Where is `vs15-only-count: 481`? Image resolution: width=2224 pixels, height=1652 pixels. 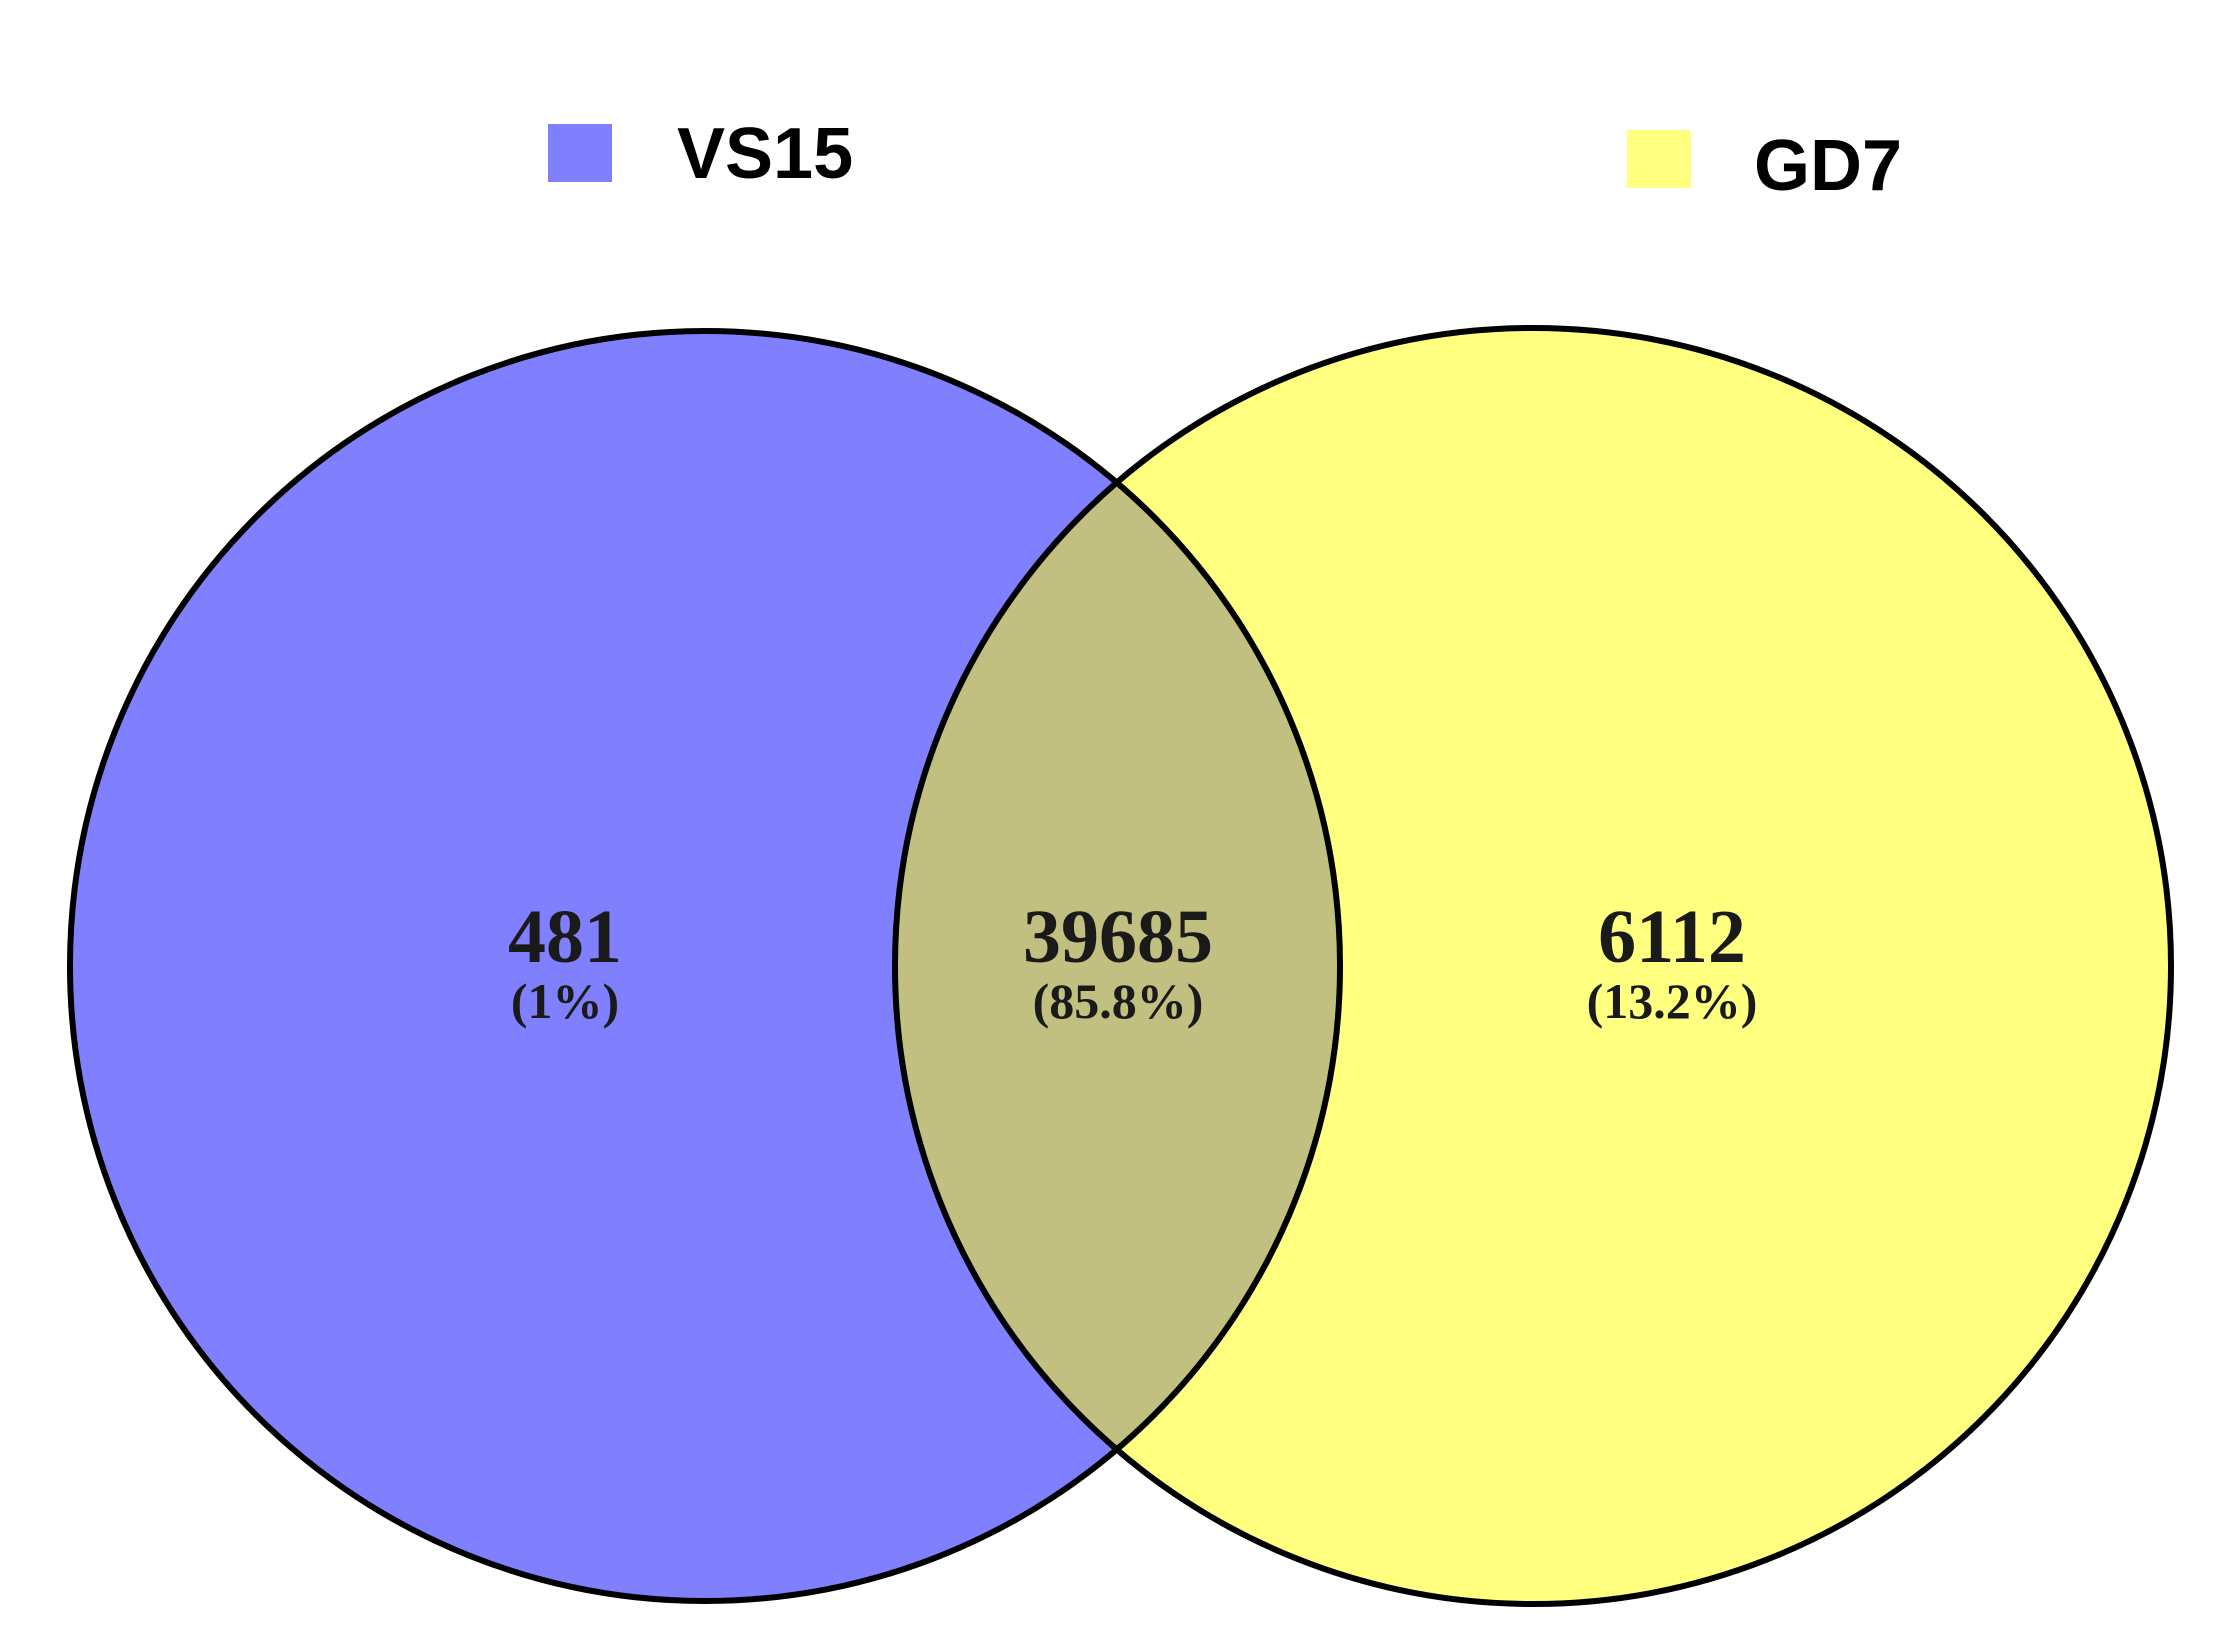
vs15-only-count: 481 is located at coordinates (565, 937).